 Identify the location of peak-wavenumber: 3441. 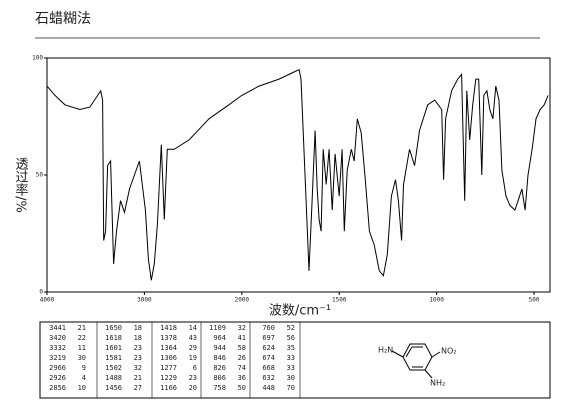
(57, 328).